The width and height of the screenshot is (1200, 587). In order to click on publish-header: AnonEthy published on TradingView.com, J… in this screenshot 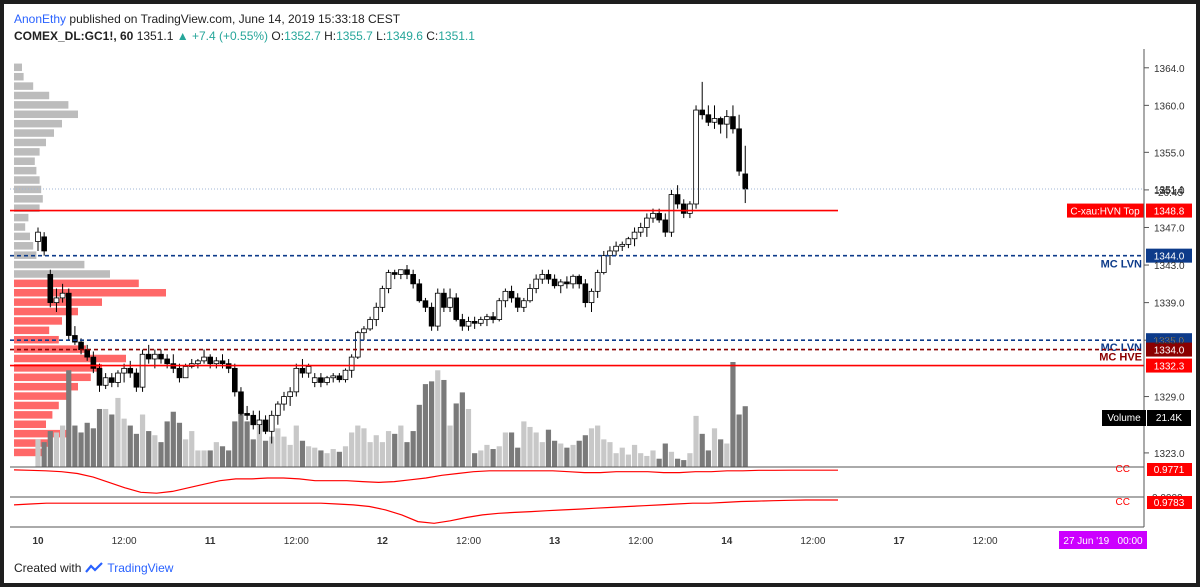, I will do `click(207, 19)`.